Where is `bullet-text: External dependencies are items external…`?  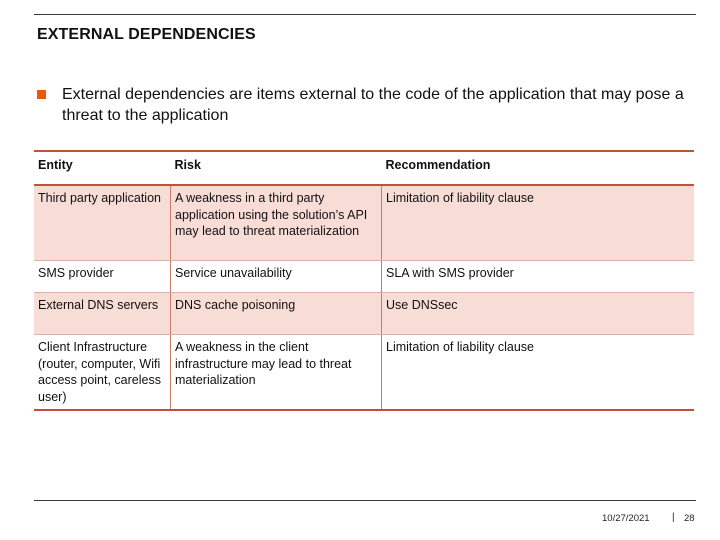 bullet-text: External dependencies are items external… is located at coordinates (373, 105).